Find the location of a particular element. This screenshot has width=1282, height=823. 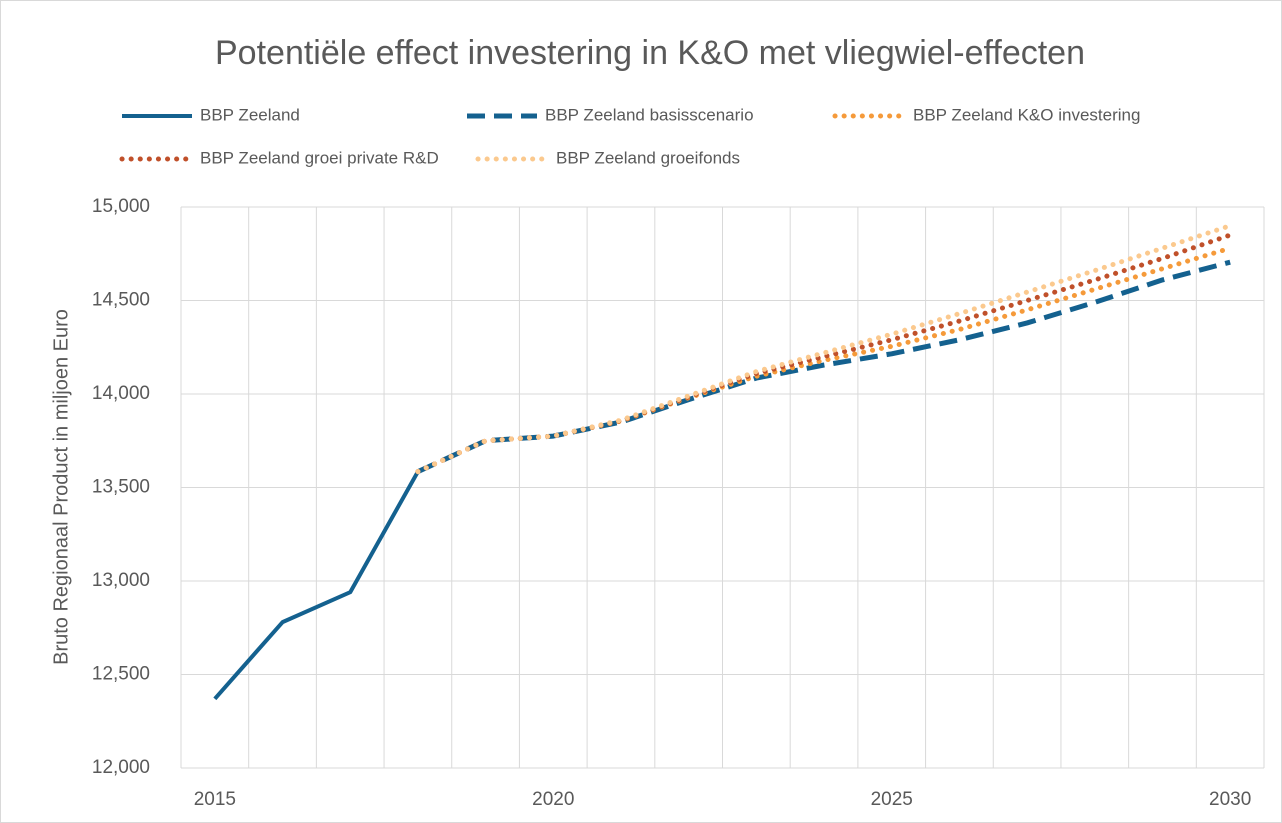

legend-label: BBP Zeeland groeifonds is located at coordinates (648, 157).